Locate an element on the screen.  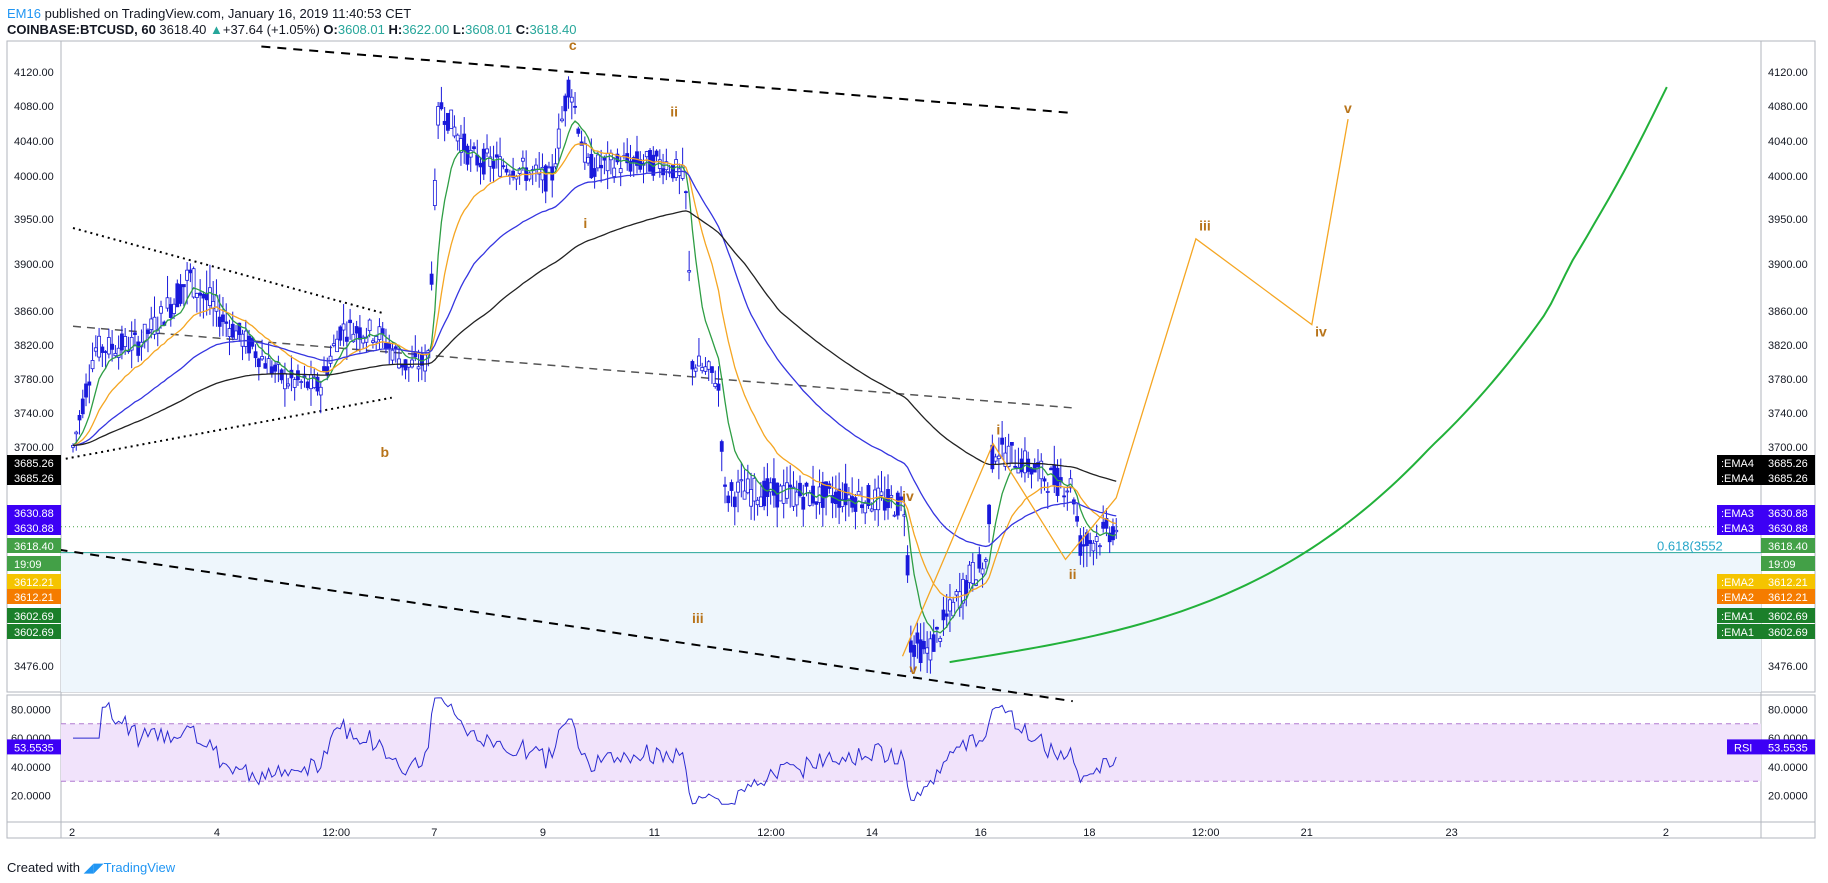
footer: Created with ◢◤TradingView is located at coordinates (91, 868).